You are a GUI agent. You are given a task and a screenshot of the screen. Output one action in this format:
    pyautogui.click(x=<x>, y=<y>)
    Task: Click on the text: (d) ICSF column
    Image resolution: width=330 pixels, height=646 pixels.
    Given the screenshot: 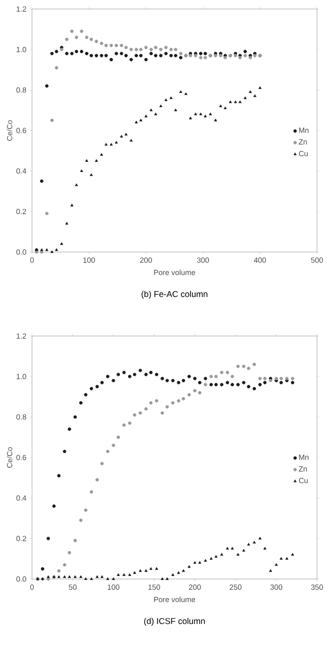 What is the action you would take?
    pyautogui.click(x=174, y=622)
    